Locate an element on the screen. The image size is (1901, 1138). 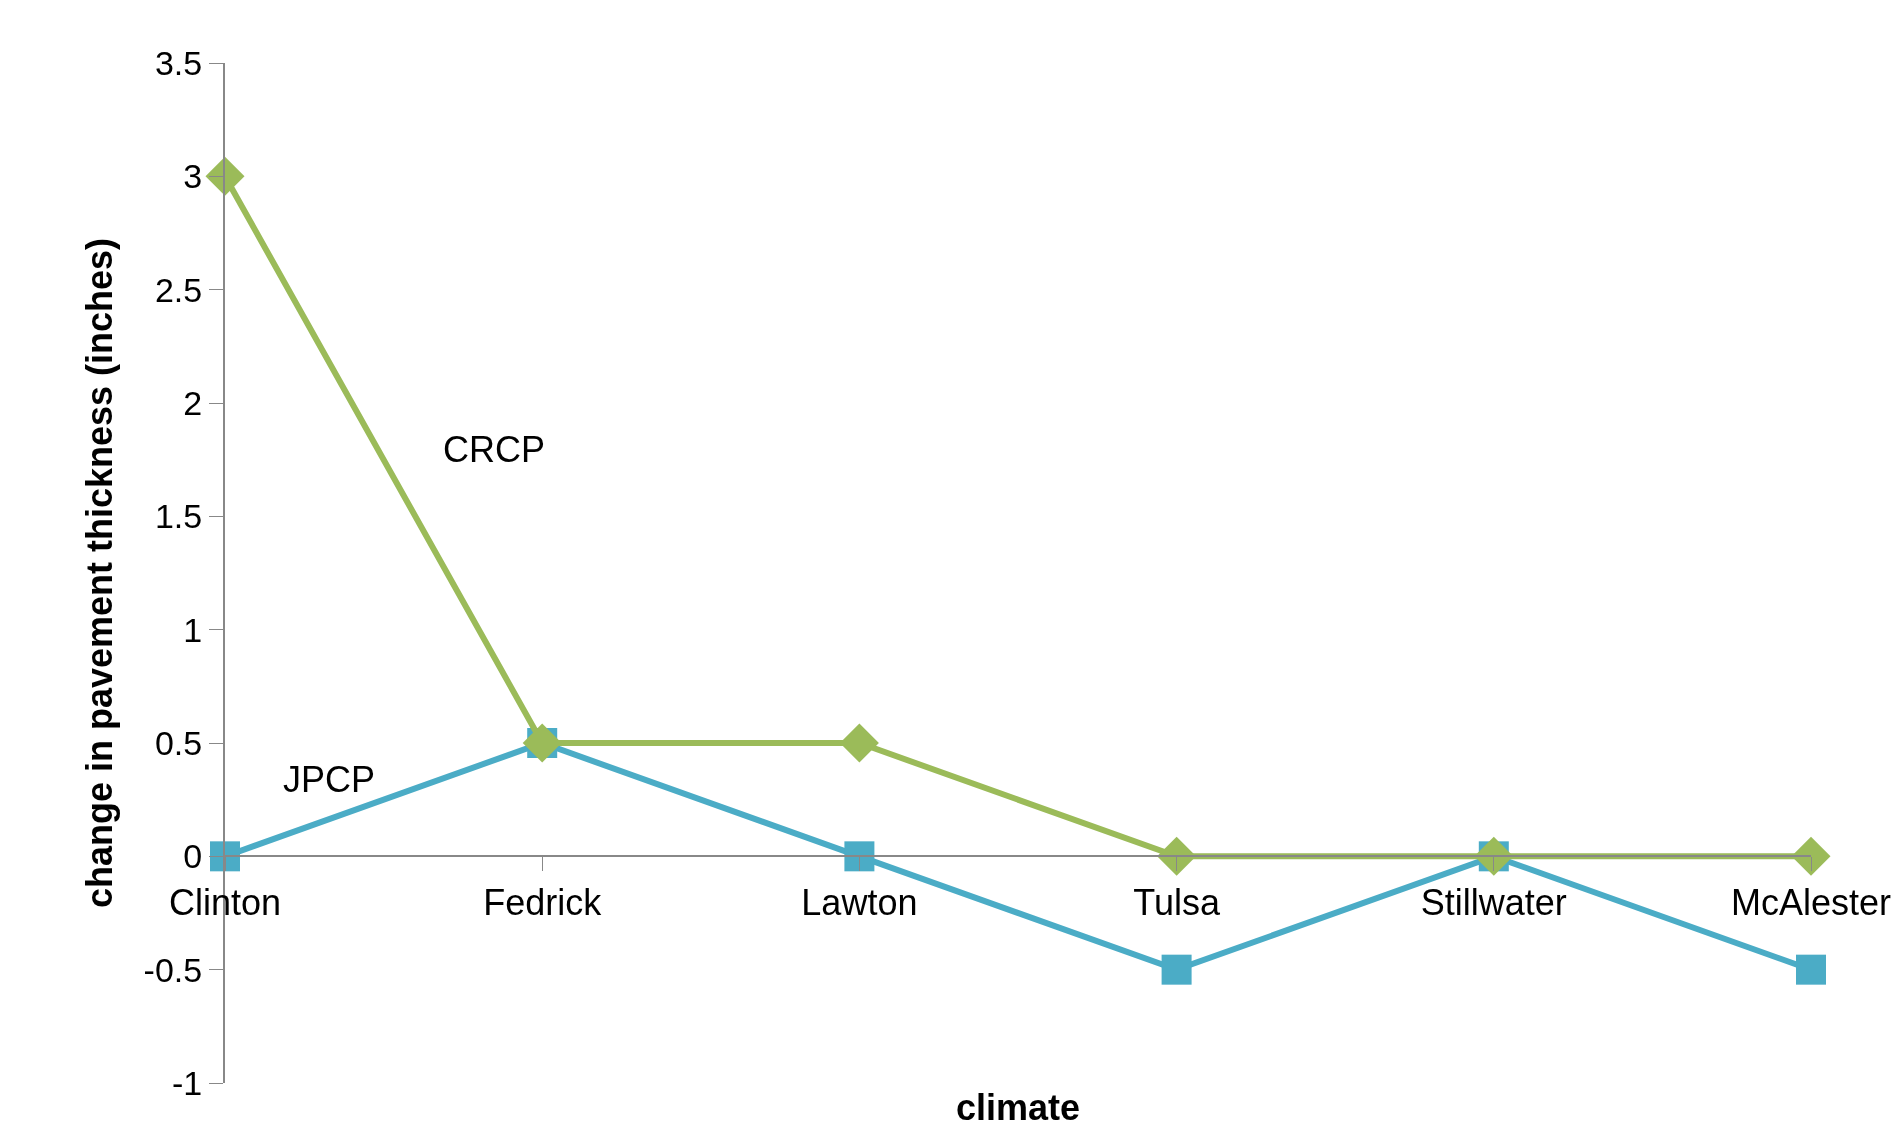
y-tick-label: 1 is located at coordinates (193, 629).